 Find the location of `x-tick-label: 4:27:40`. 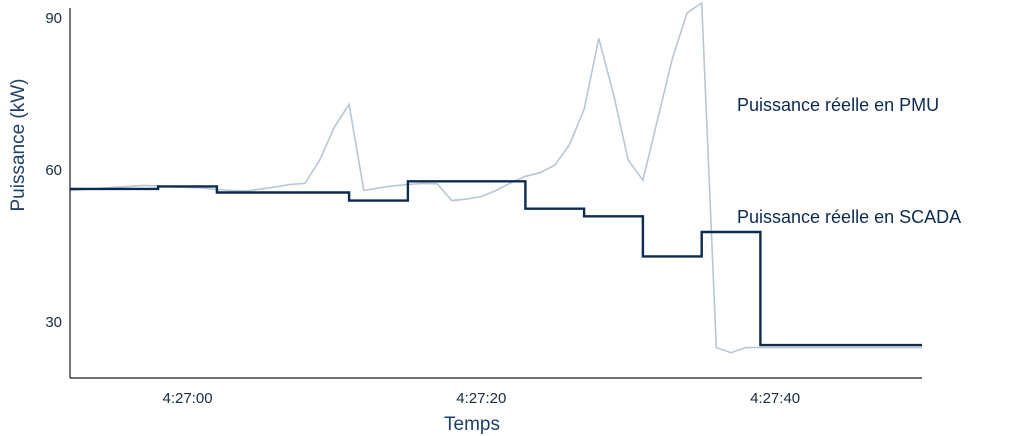

x-tick-label: 4:27:40 is located at coordinates (775, 398).